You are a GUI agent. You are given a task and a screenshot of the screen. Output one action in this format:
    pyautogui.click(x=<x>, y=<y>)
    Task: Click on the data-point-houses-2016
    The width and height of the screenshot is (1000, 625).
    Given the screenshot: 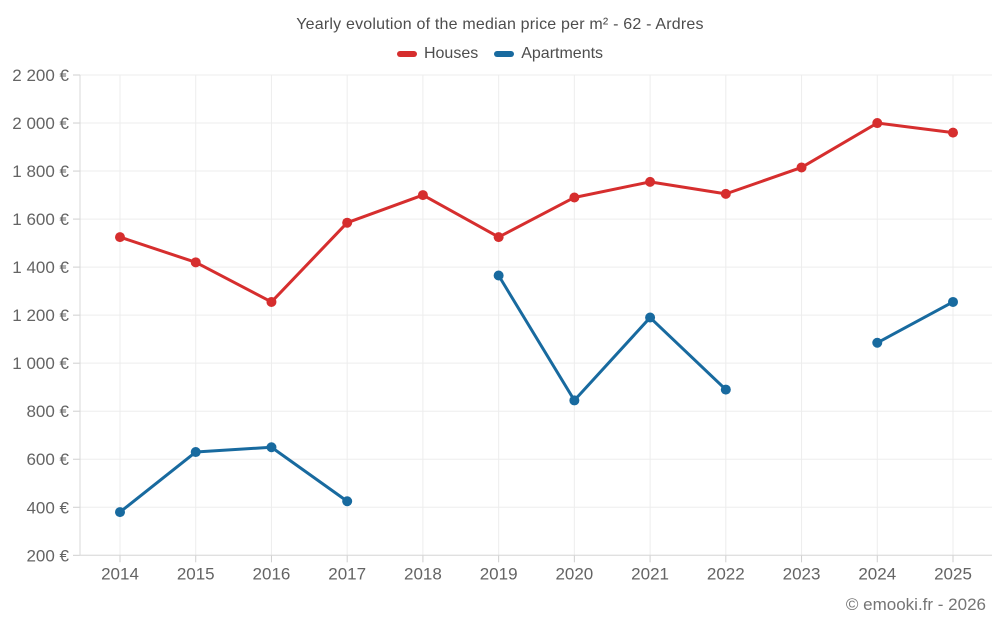 What is the action you would take?
    pyautogui.click(x=271, y=301)
    